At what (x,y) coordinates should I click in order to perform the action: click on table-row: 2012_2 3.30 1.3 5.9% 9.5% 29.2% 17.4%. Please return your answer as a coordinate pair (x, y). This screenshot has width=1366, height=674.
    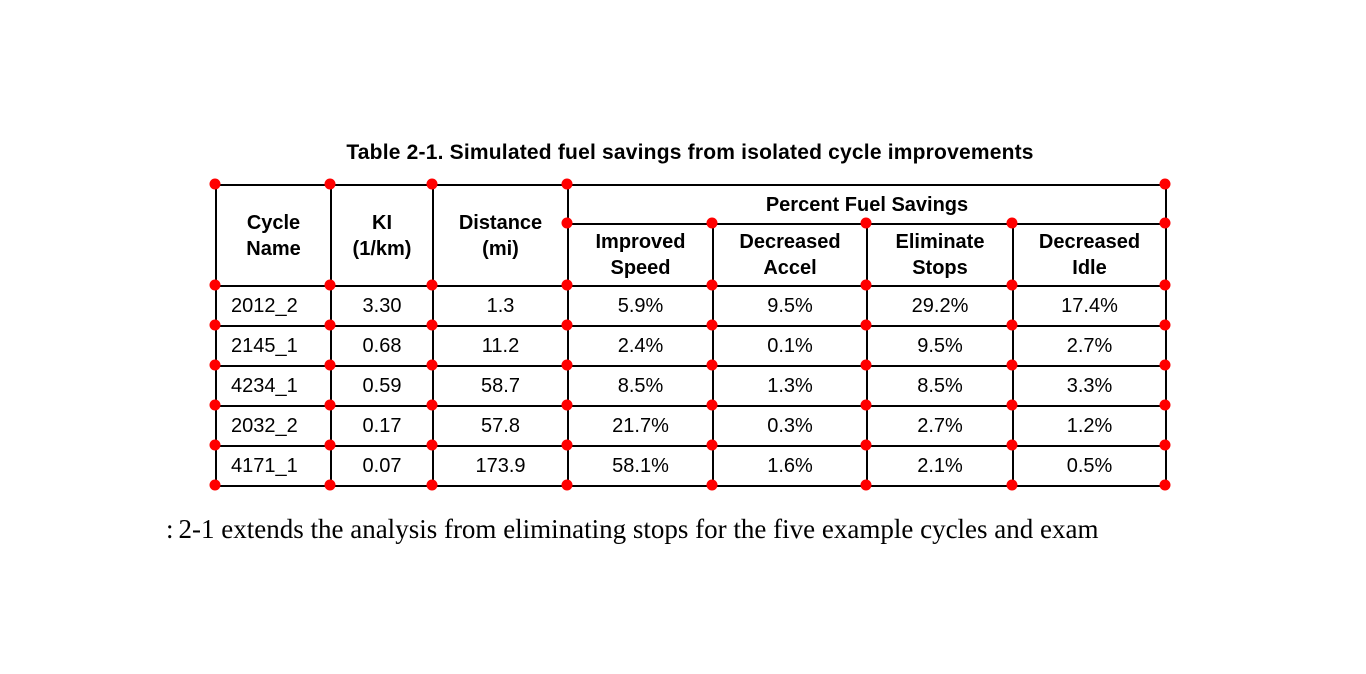
    Looking at the image, I should click on (691, 306).